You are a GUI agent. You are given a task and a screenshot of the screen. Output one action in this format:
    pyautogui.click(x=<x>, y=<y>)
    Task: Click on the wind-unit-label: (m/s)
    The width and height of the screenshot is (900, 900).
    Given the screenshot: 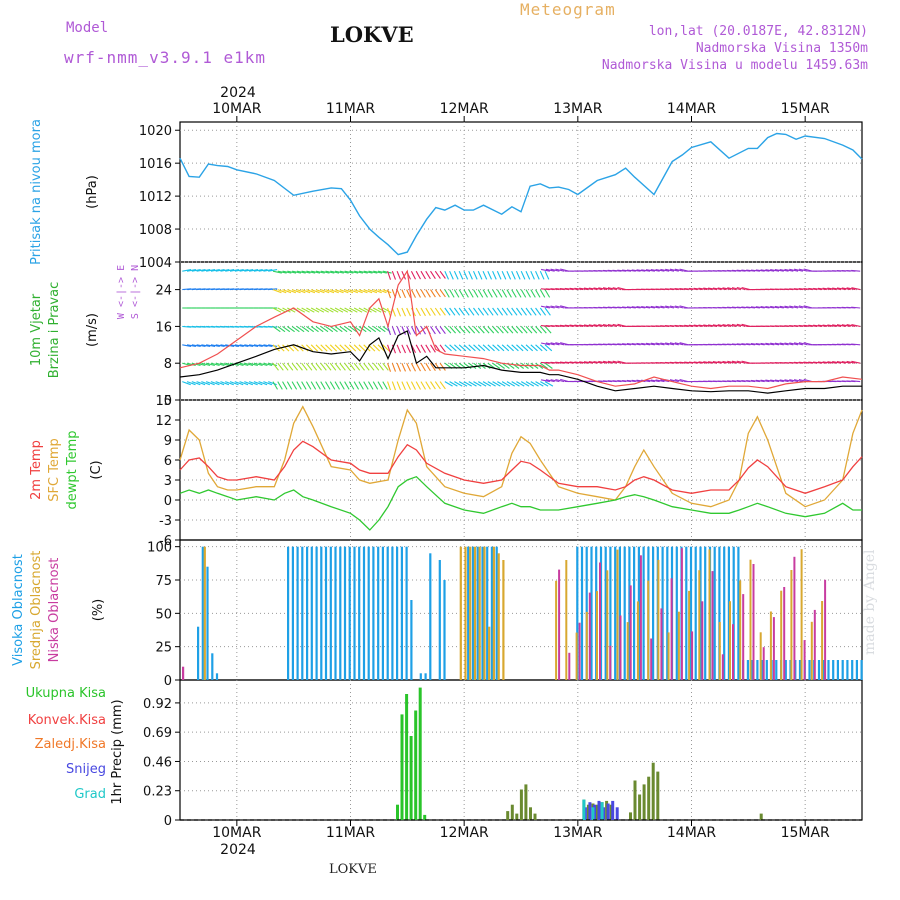 What is the action you would take?
    pyautogui.click(x=92, y=330)
    